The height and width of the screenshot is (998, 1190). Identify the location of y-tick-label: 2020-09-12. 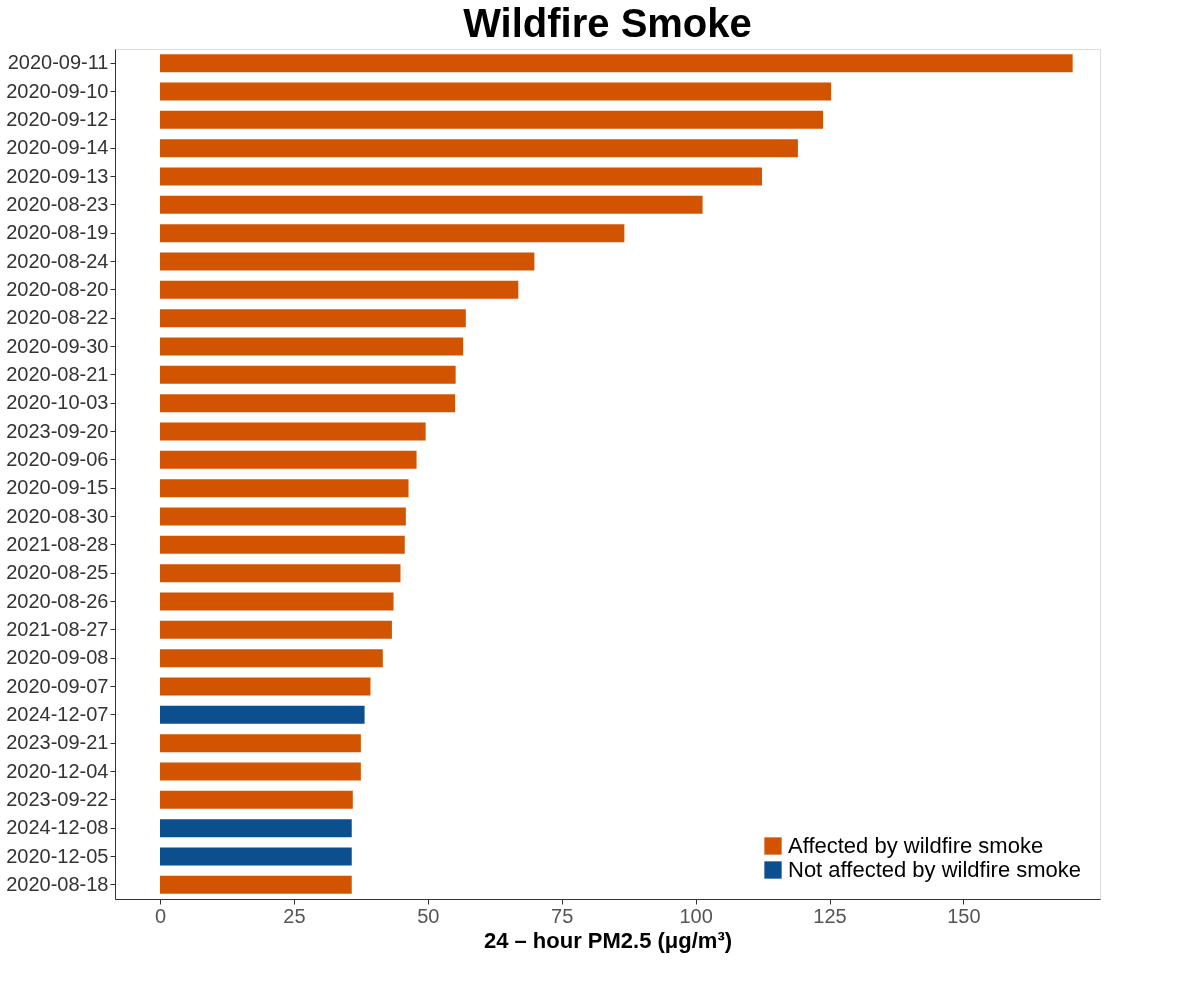
(57, 118).